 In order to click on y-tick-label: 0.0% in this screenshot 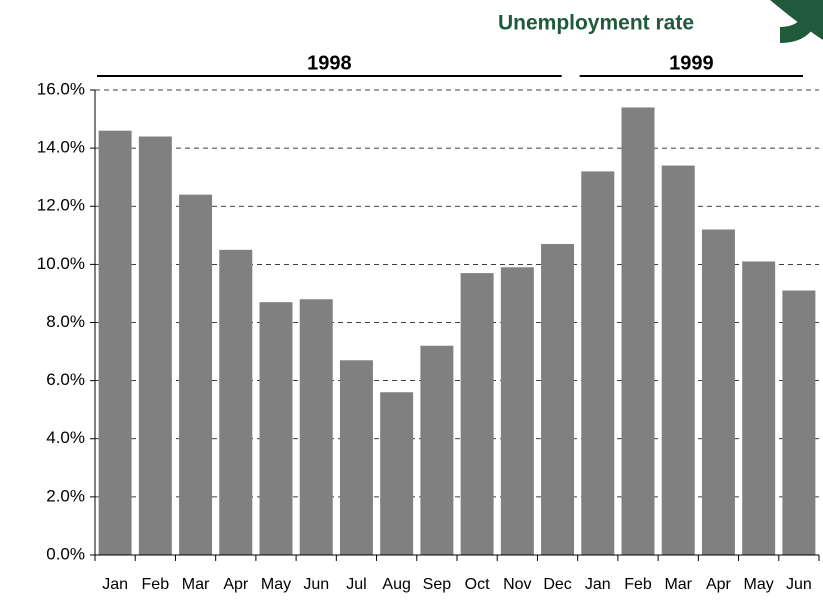, I will do `click(65, 553)`.